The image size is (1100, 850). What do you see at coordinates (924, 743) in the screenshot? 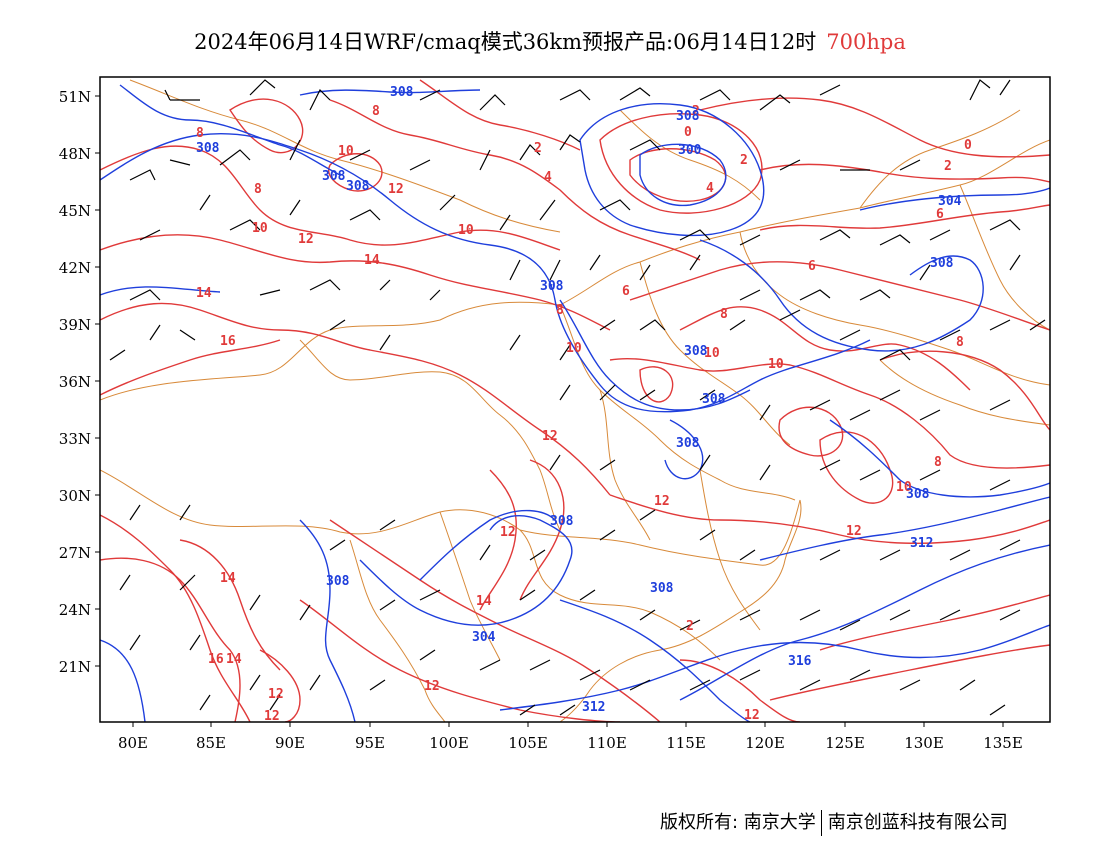
I see `lon-label: 130E` at bounding box center [924, 743].